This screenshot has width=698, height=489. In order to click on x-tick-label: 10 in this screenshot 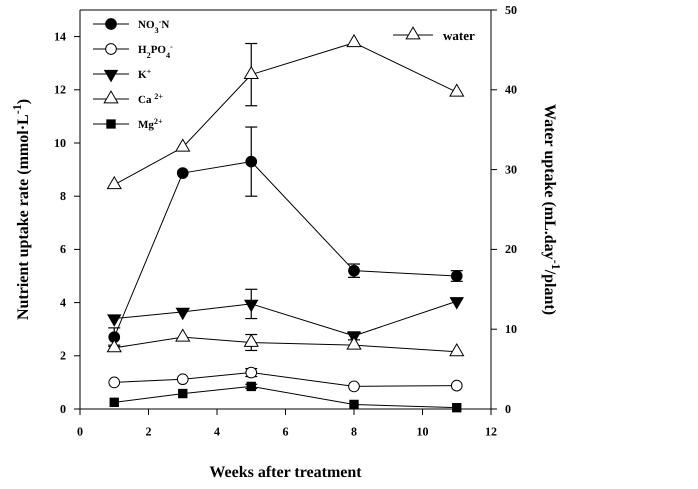, I will do `click(422, 431)`.